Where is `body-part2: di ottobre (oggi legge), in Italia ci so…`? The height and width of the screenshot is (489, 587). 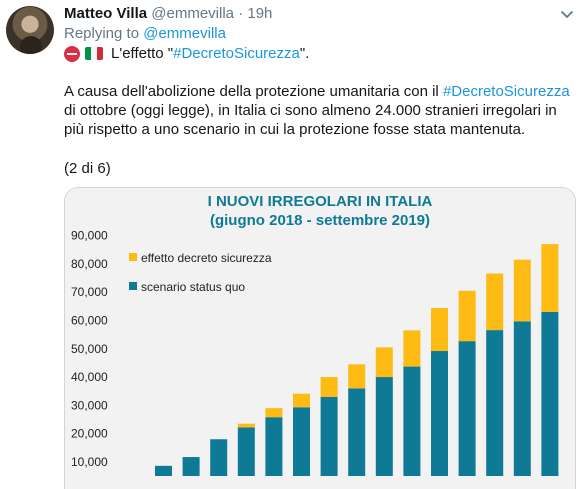
body-part2: di ottobre (oggi legge), in Italia ci so… is located at coordinates (310, 120).